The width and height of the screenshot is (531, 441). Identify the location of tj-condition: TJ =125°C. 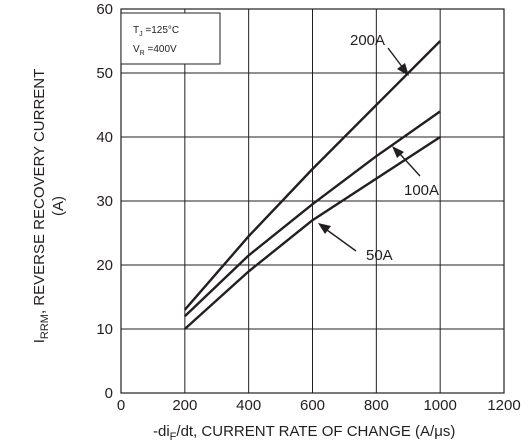
(156, 31).